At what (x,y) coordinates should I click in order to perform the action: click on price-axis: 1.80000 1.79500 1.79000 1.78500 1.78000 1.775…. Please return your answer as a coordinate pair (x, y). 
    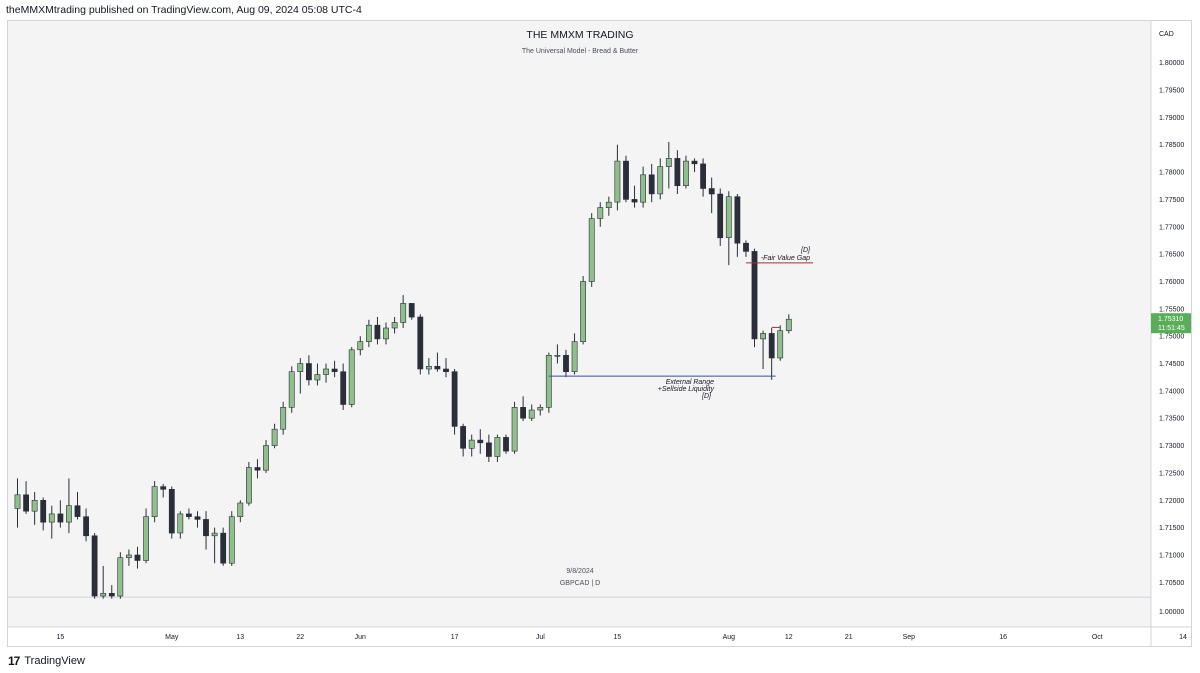
    Looking at the image, I should click on (1171, 323).